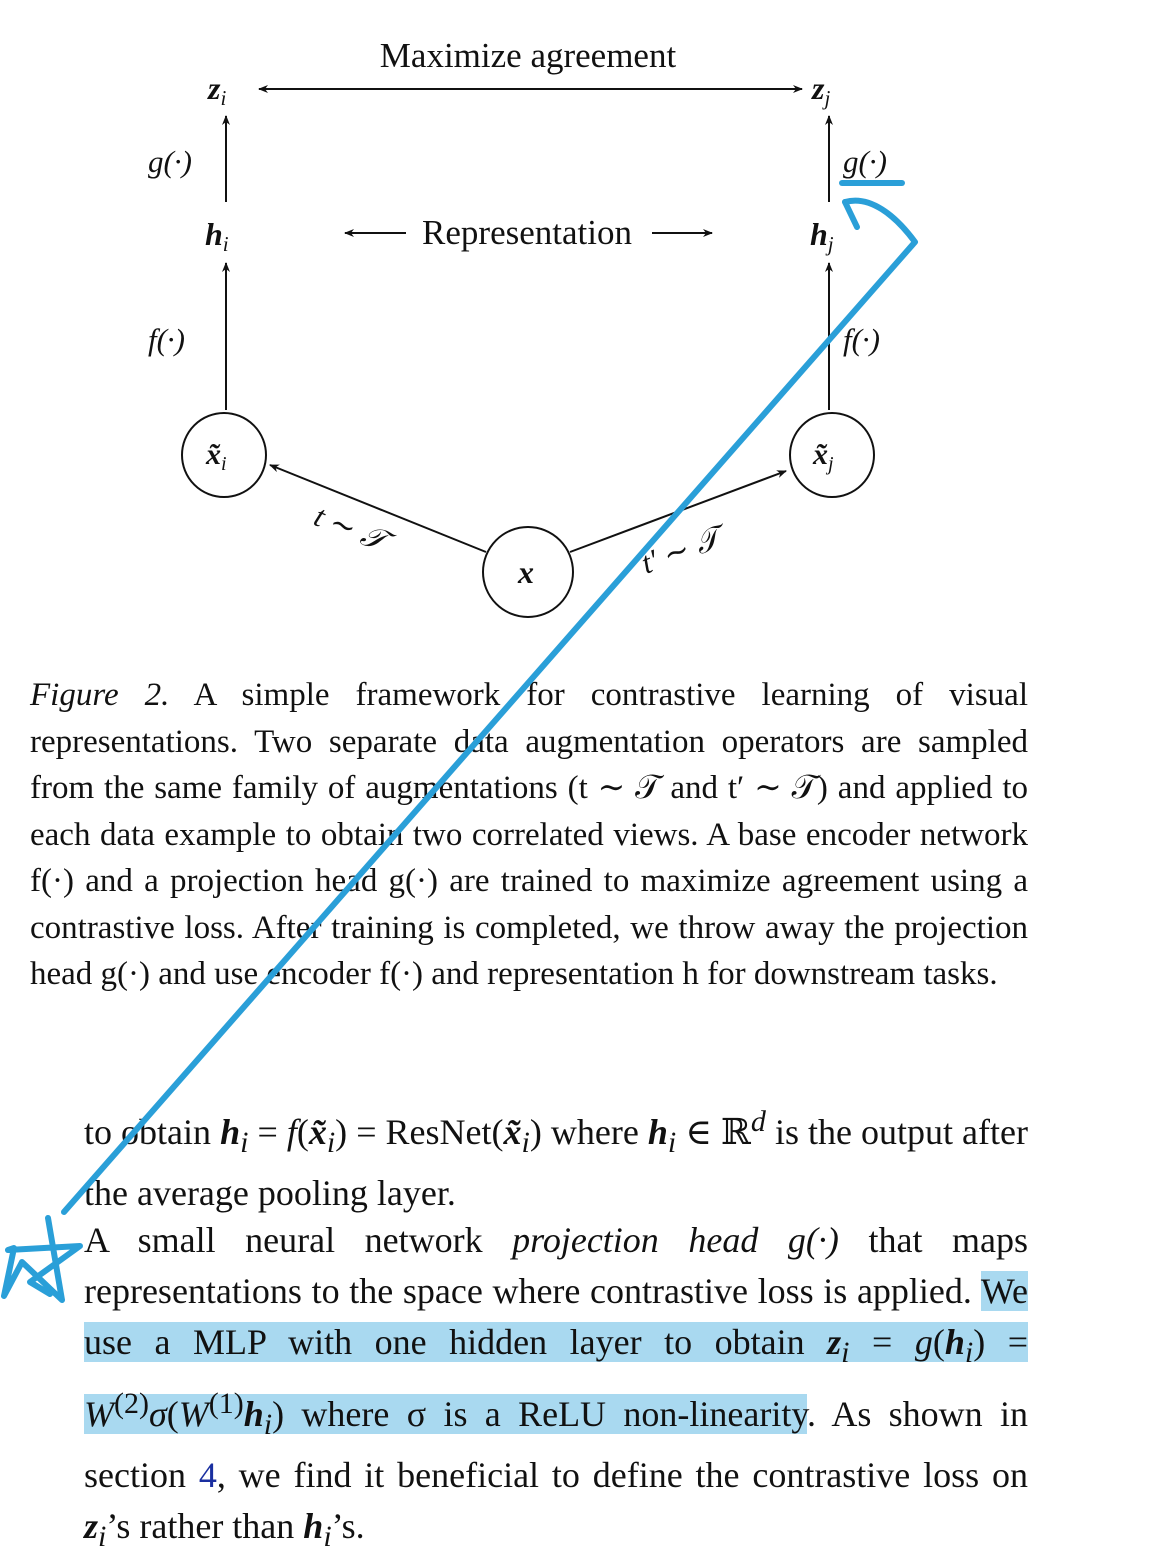 Image resolution: width=1156 pixels, height=1563 pixels. I want to click on t-sim-T-label: t ∼ 𝒯, so click(354, 530).